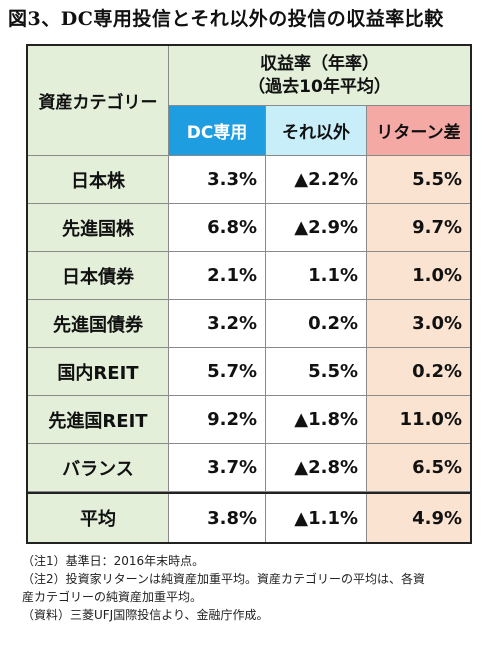 The width and height of the screenshot is (500, 652). Describe the element at coordinates (113, 561) in the screenshot. I see `note-1: （注1）基準日：2016年末時点。` at that location.